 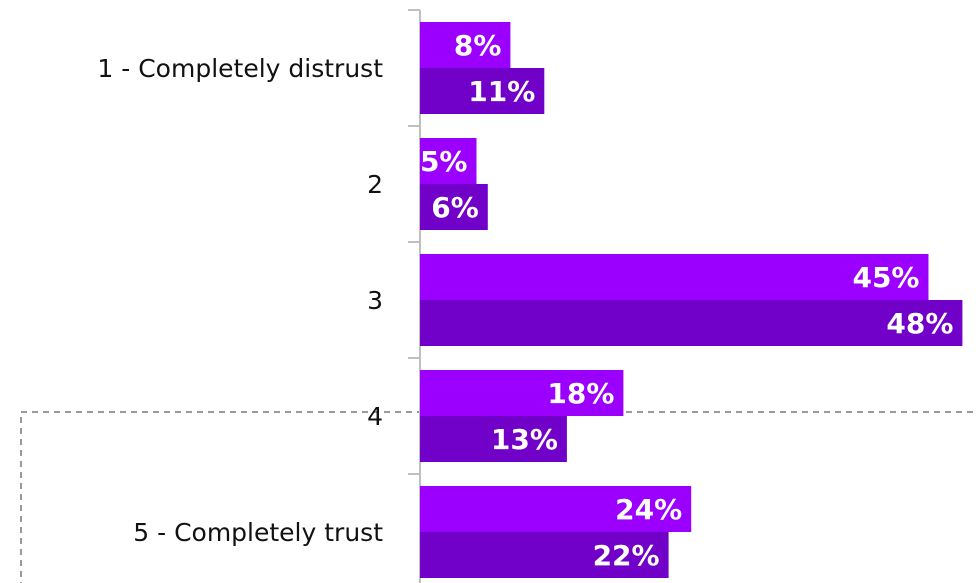 I want to click on category-label: 1 - Completely distrust, so click(x=240, y=68).